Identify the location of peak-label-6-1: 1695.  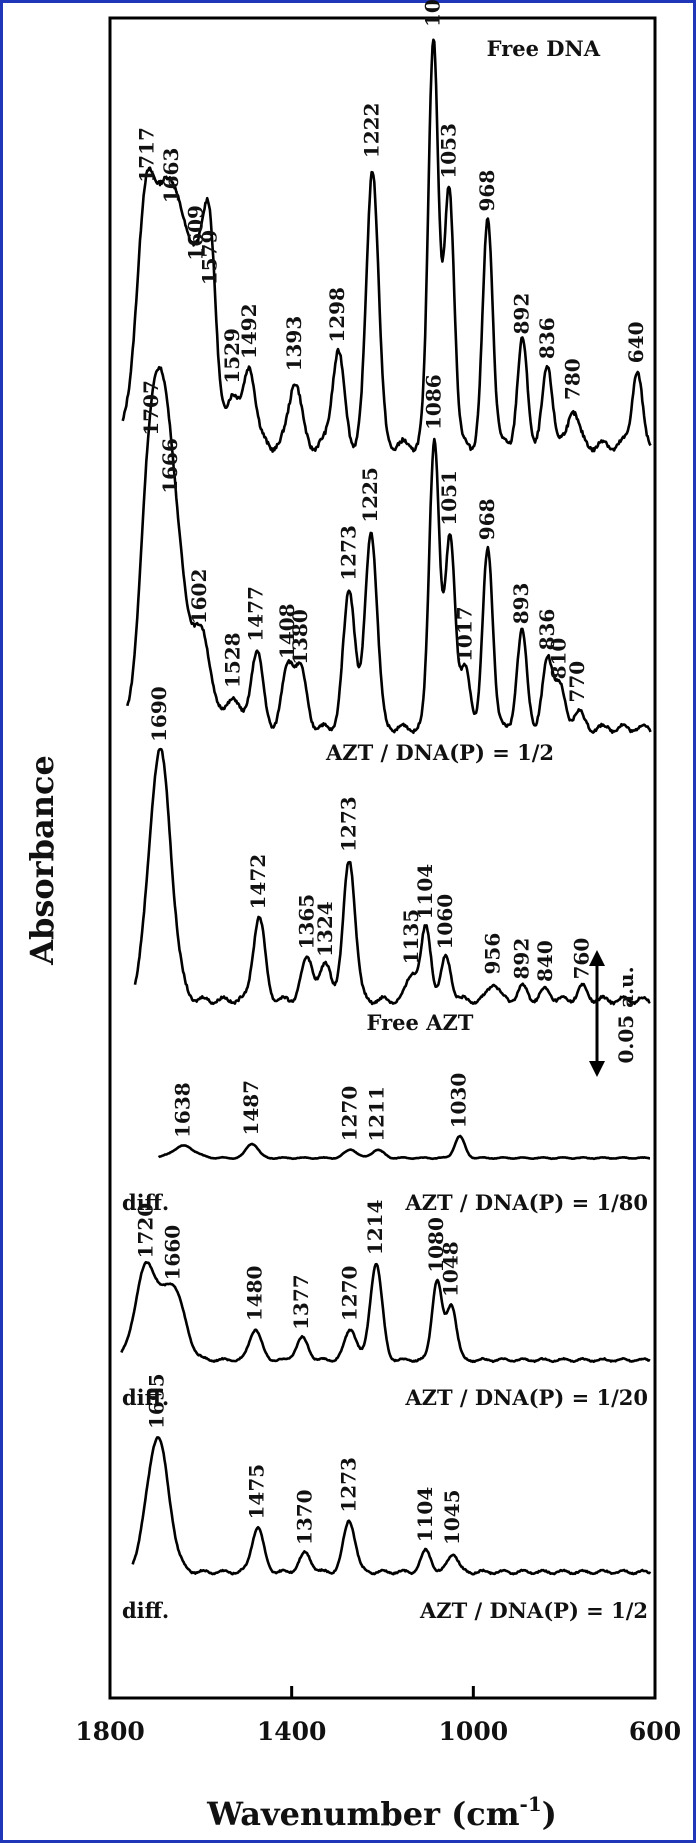
(157, 1401).